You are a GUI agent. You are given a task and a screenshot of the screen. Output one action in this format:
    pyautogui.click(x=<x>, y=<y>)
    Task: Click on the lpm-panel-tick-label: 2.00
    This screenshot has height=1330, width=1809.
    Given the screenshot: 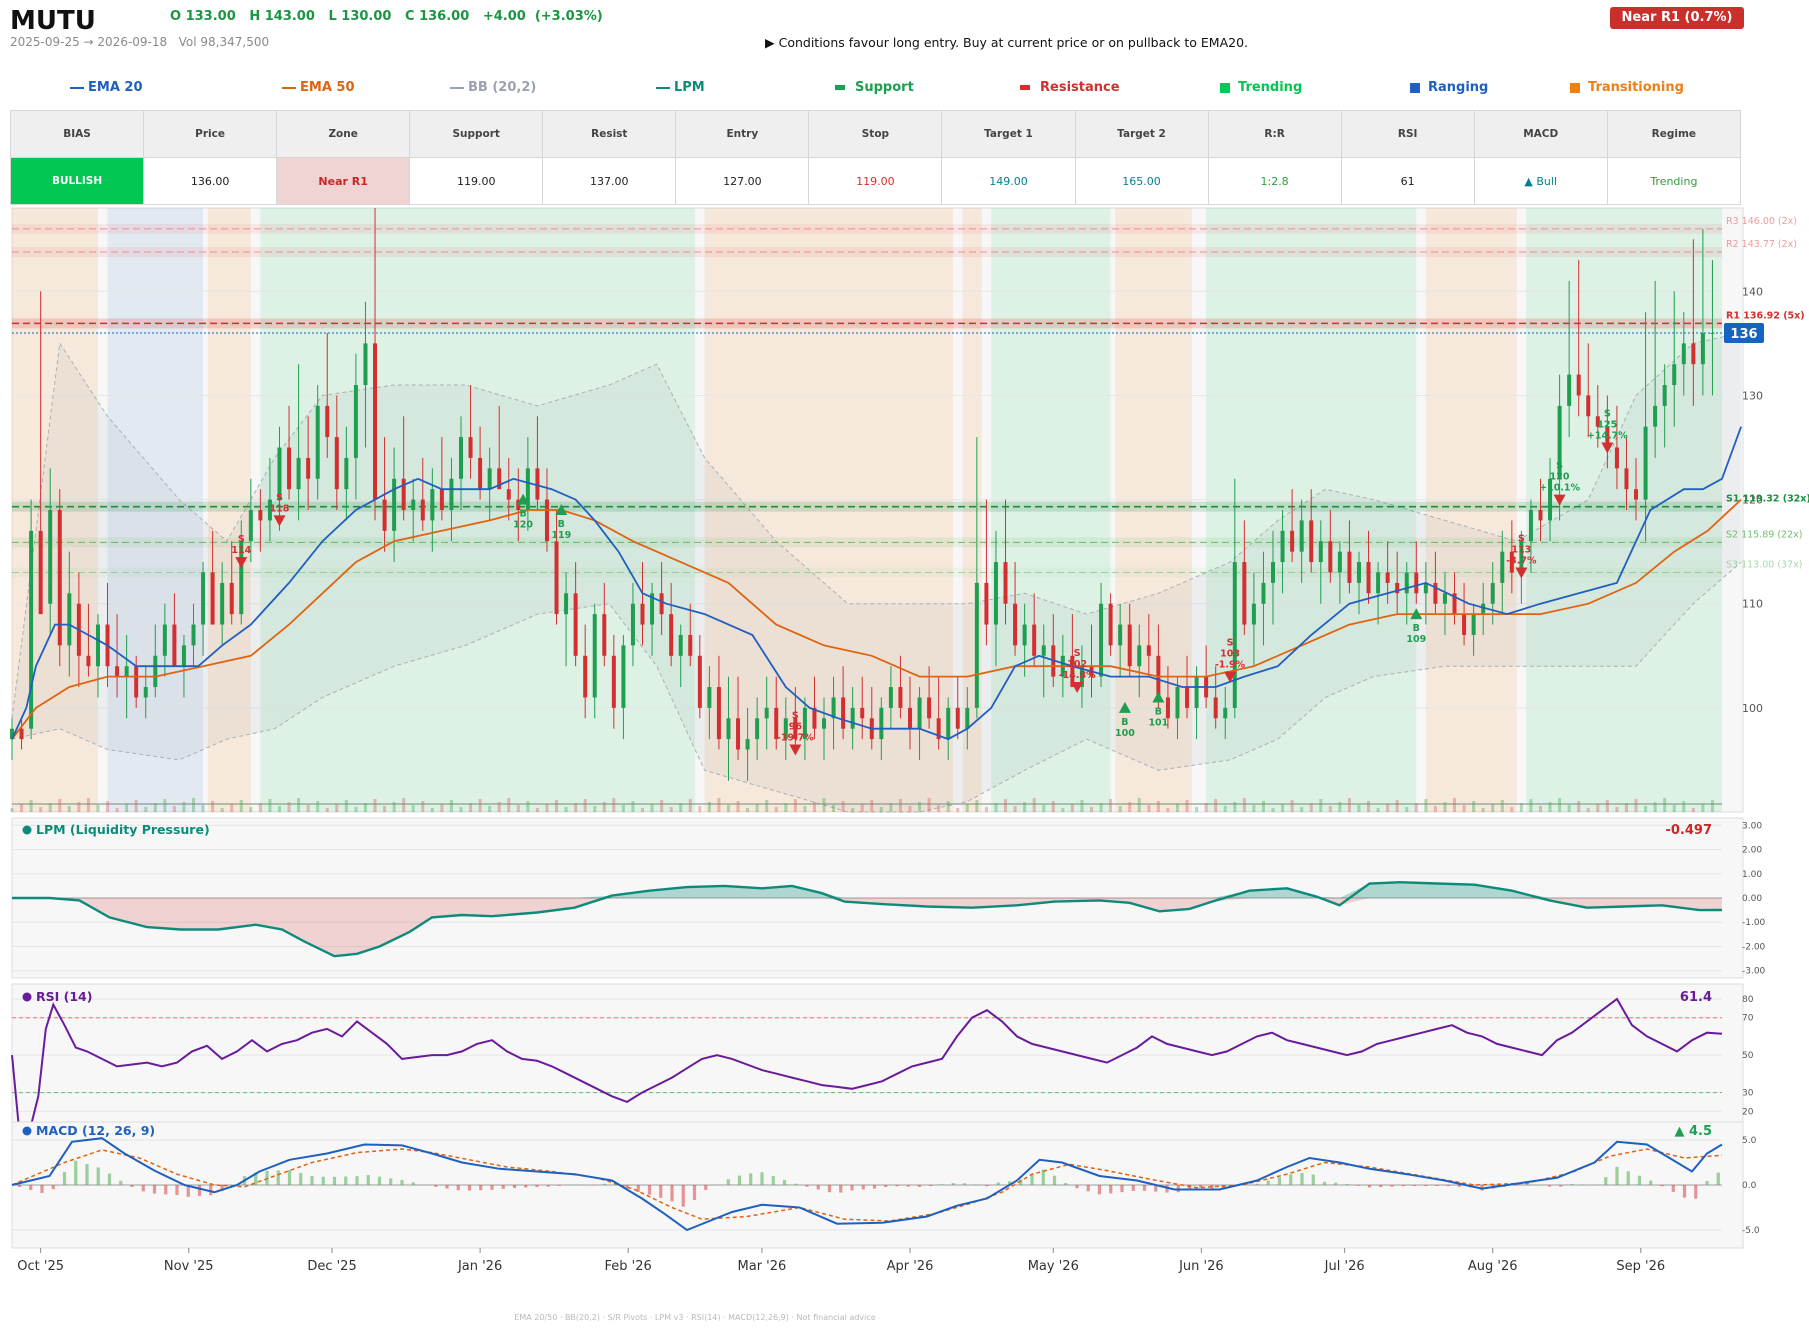 What is the action you would take?
    pyautogui.click(x=1752, y=851)
    